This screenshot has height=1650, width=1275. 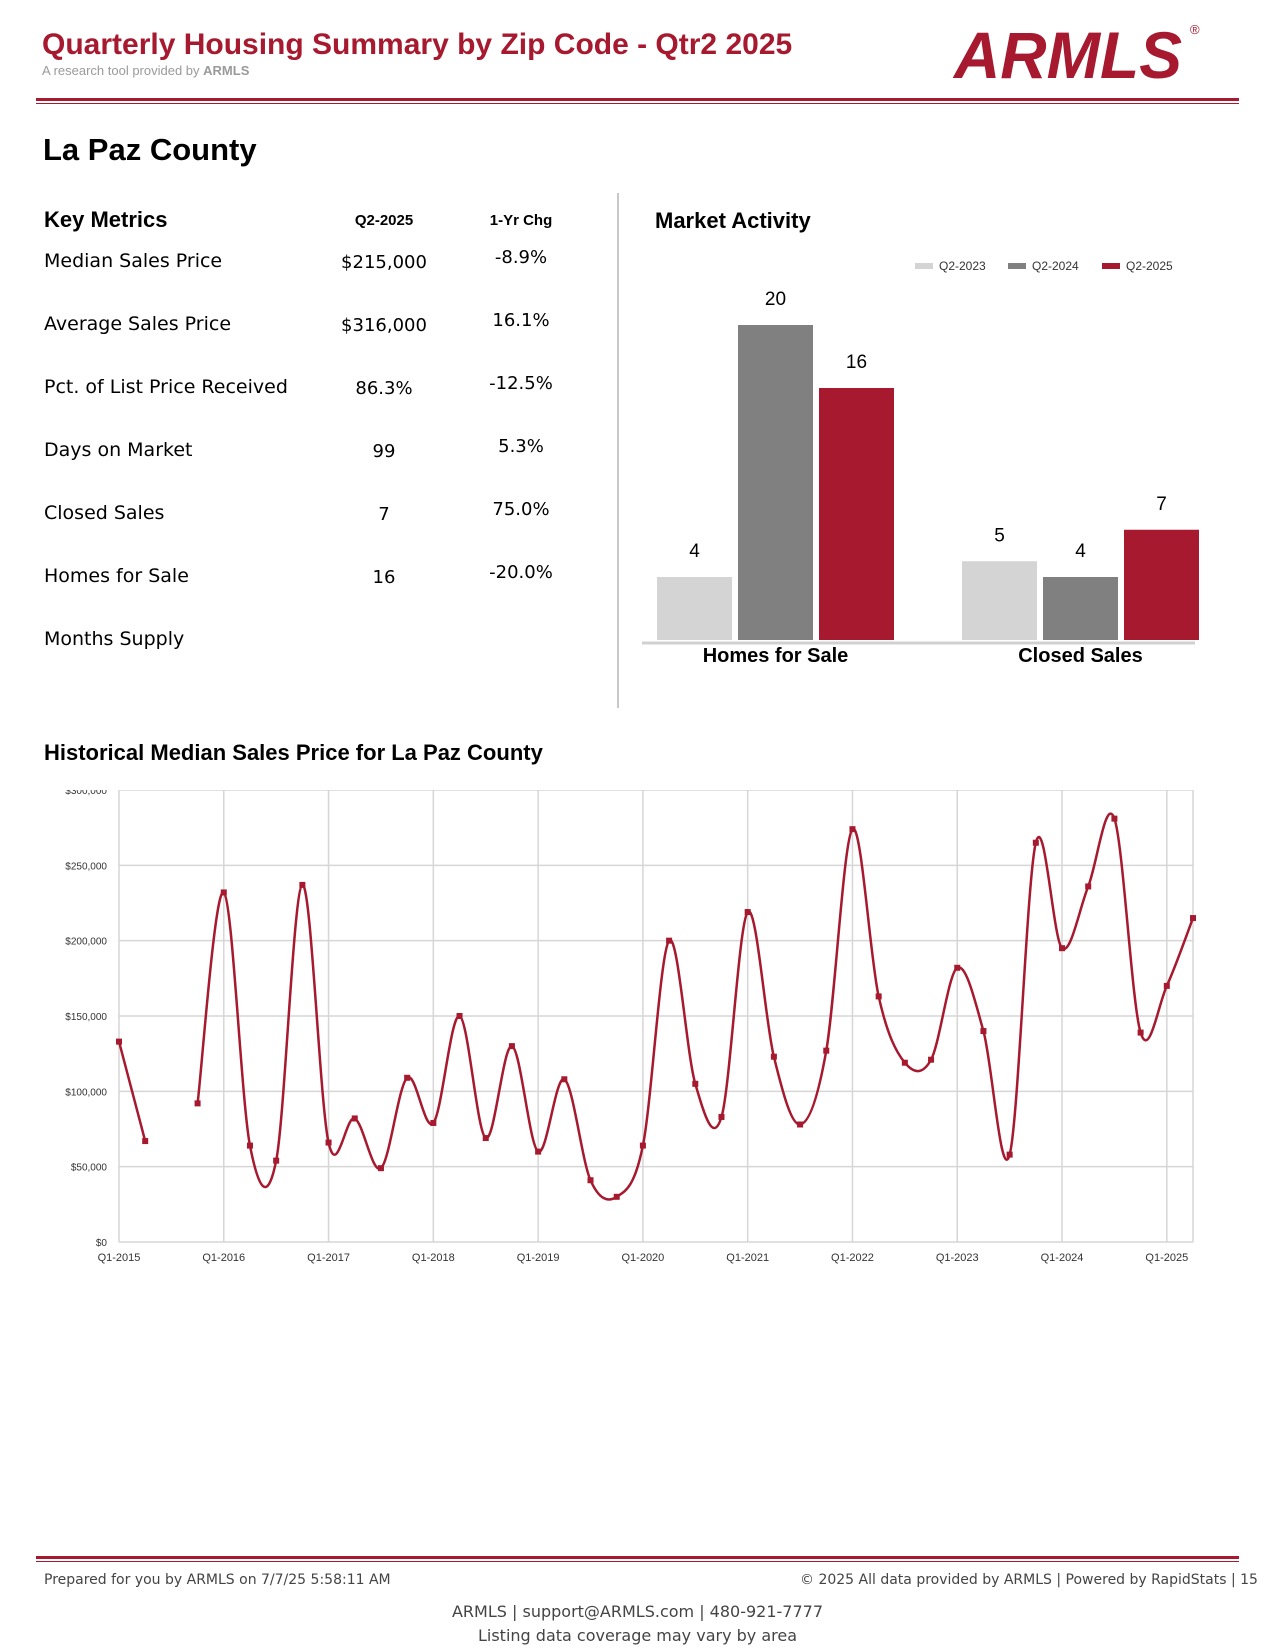 What do you see at coordinates (102, 1243) in the screenshot?
I see `y-tick-label: $0` at bounding box center [102, 1243].